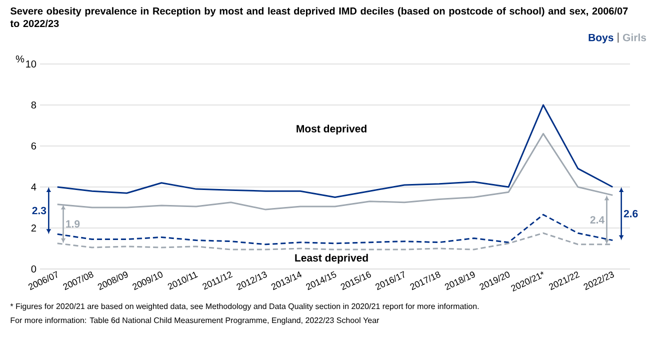 The image size is (664, 341). What do you see at coordinates (634, 38) in the screenshot?
I see `text: Girls` at bounding box center [634, 38].